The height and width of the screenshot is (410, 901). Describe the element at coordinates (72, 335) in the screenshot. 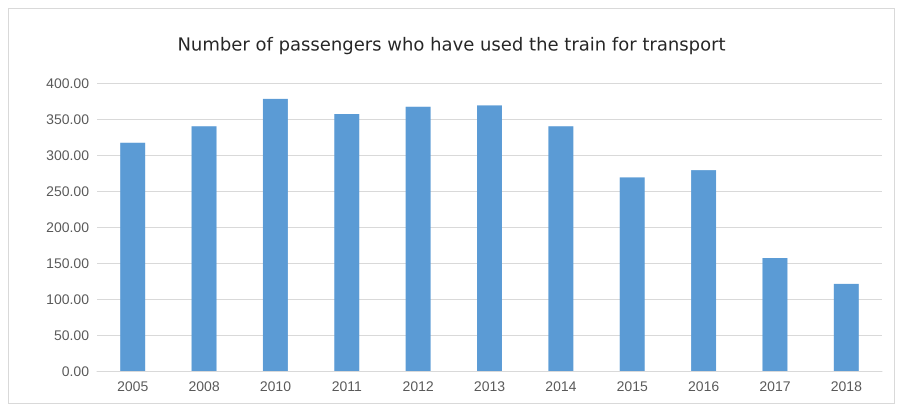

I see `y-tick-label: 50.00` at that location.